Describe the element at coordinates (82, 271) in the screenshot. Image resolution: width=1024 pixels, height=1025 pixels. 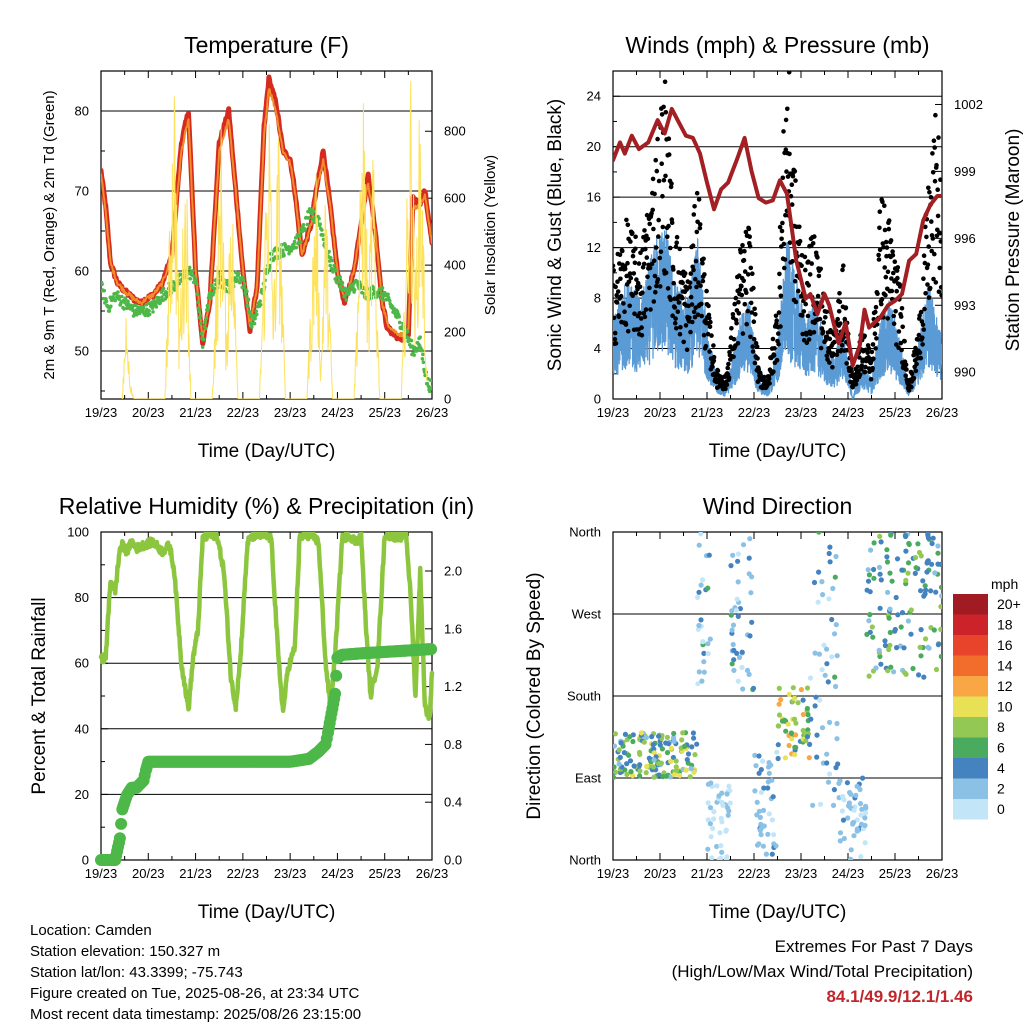
I see `temperature-ytick-label: 60` at that location.